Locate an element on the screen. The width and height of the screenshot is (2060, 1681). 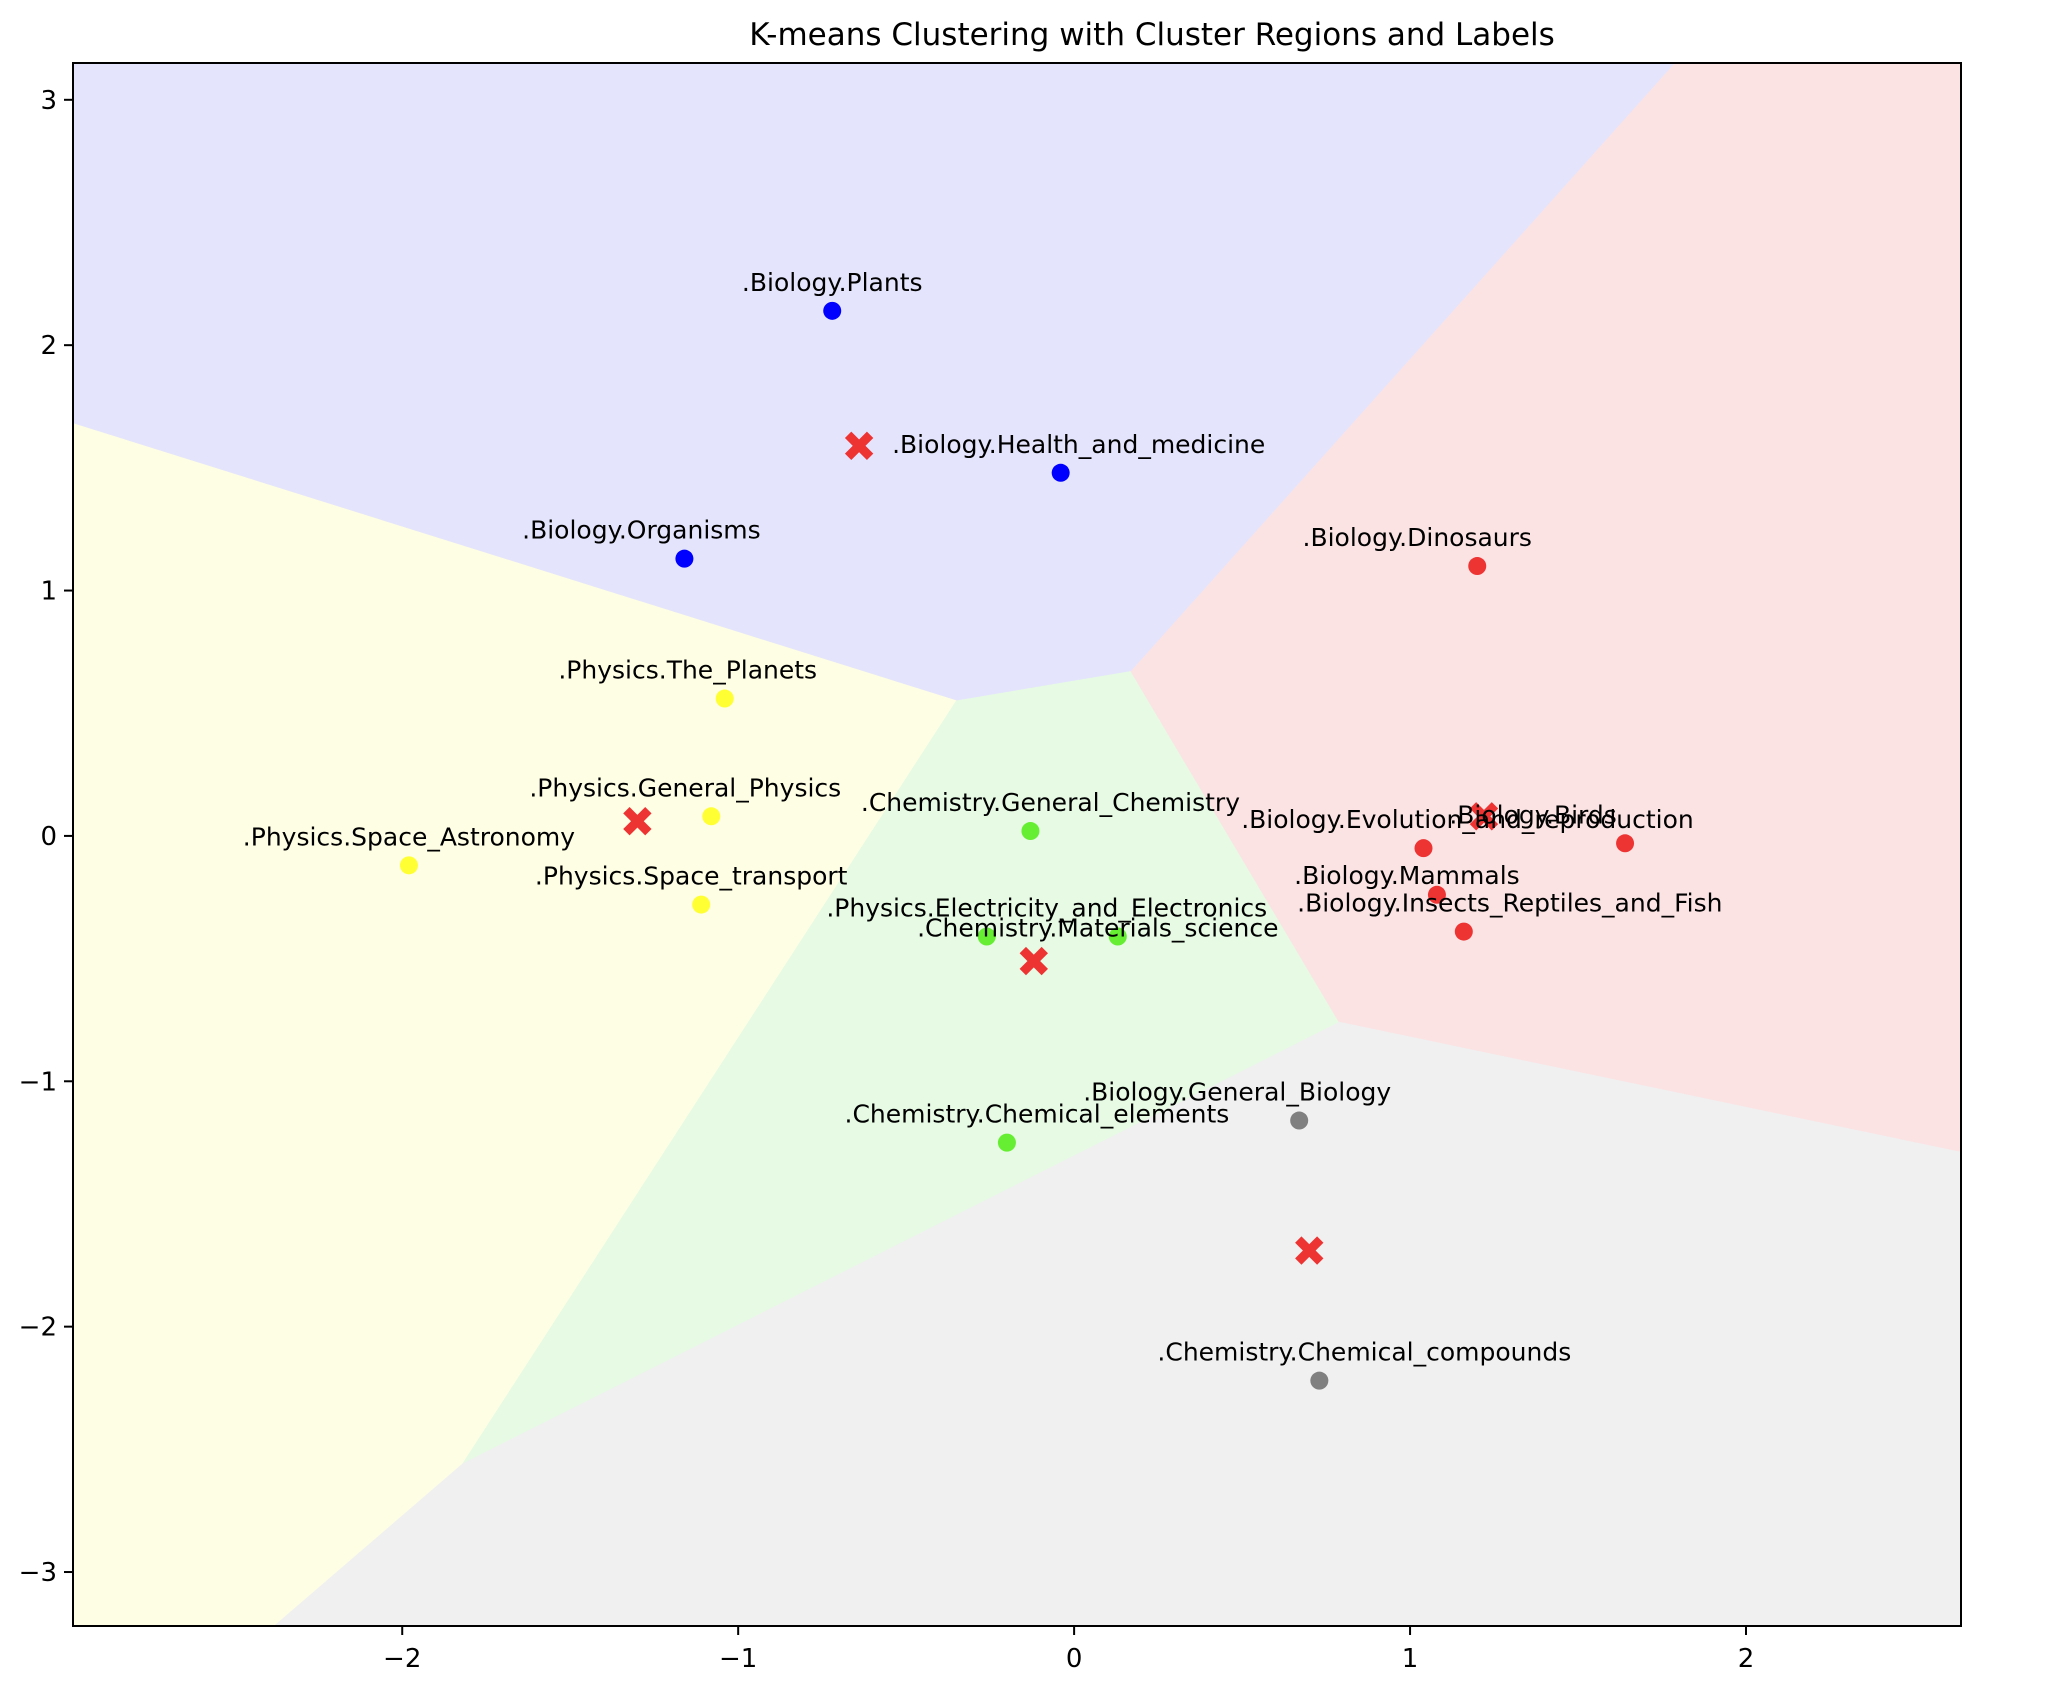
point-label-biology-dinosaurs: .Biology.Dinosaurs is located at coordinates (1417, 537).